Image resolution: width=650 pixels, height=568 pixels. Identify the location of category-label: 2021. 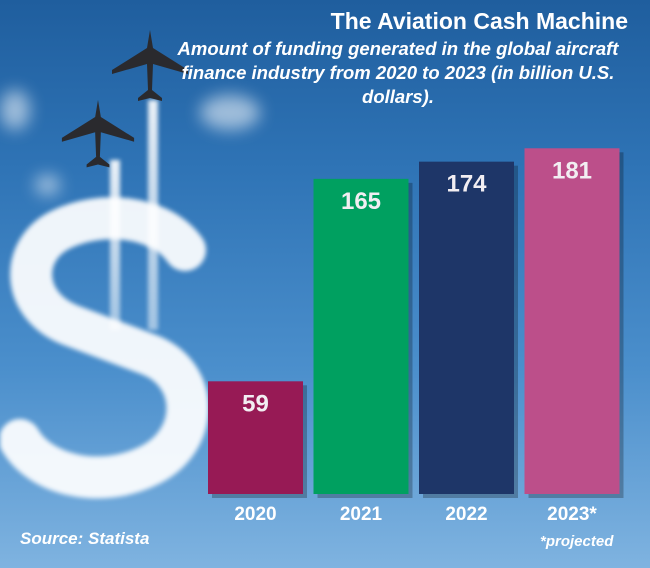
(361, 514).